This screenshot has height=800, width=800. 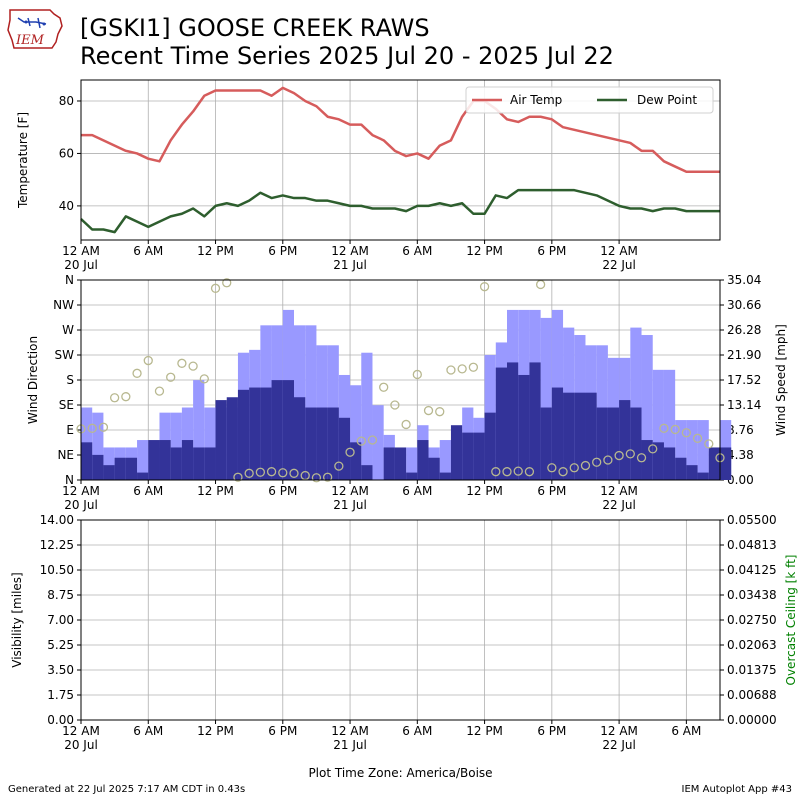 I want to click on wind-x-tick-date: 21 Jul, so click(x=350, y=505).